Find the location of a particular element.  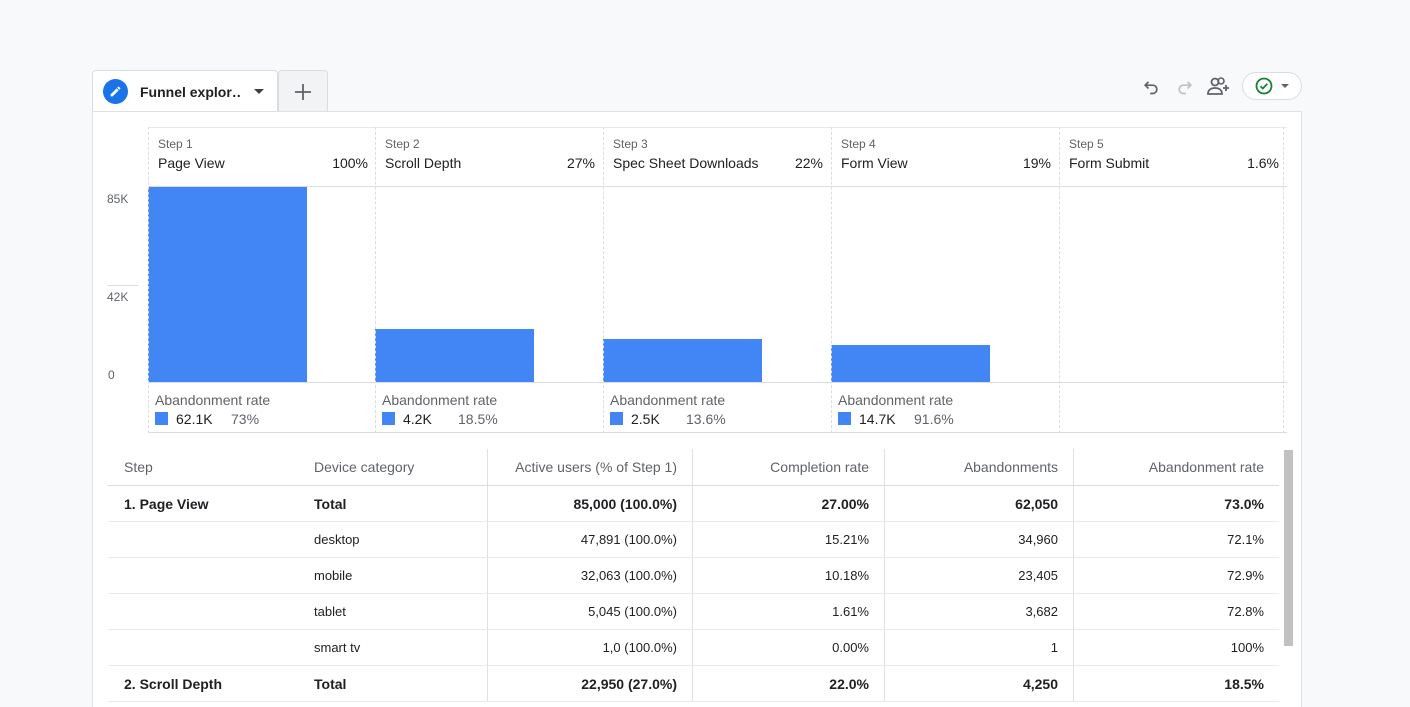

step-name: Spec Sheet Downloads is located at coordinates (686, 163).